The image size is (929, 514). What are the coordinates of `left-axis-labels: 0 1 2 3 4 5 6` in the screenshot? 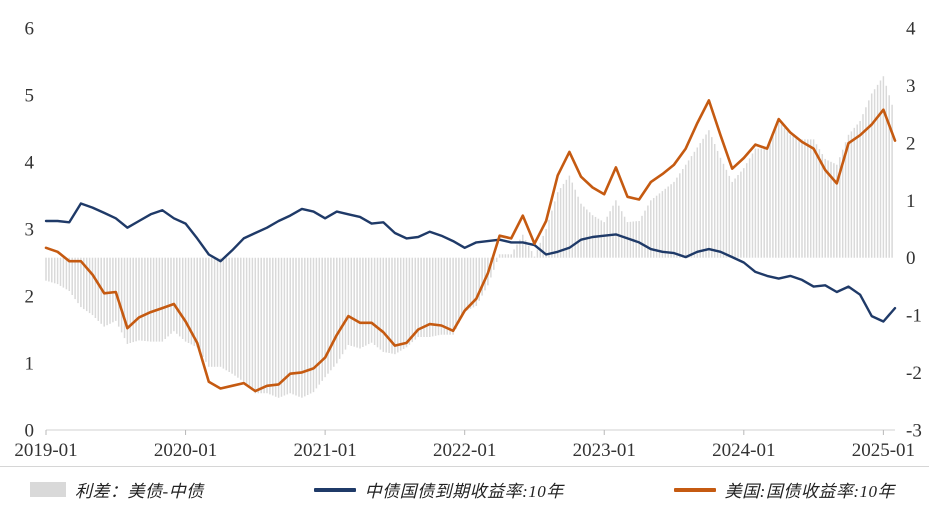 It's located at (30, 230).